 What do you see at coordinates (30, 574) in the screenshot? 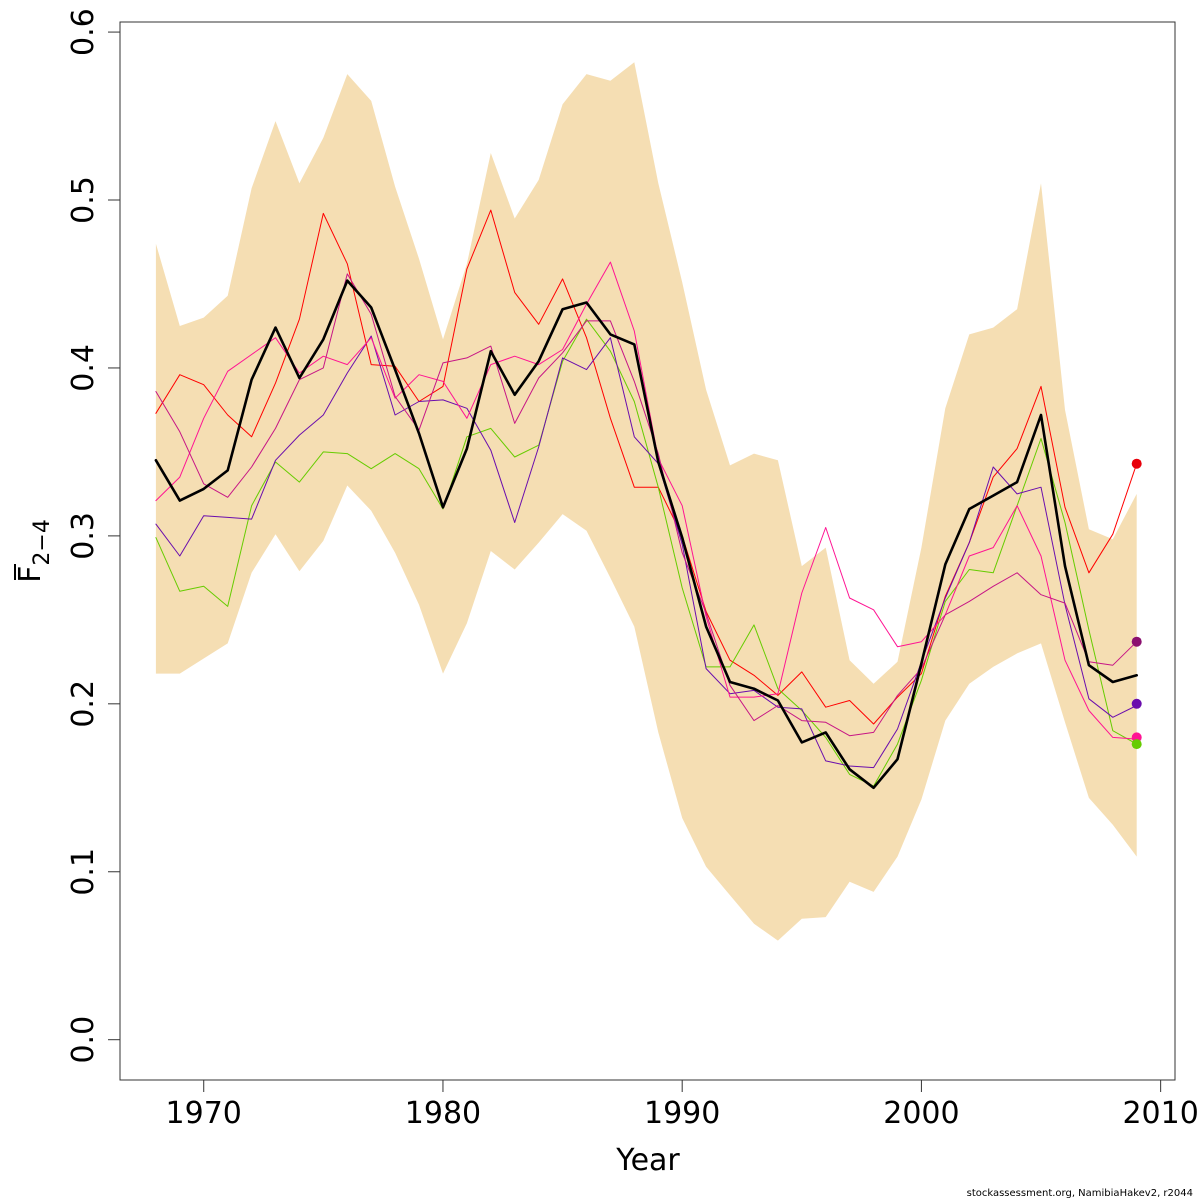
I see `y-axis-title-main: F` at bounding box center [30, 574].